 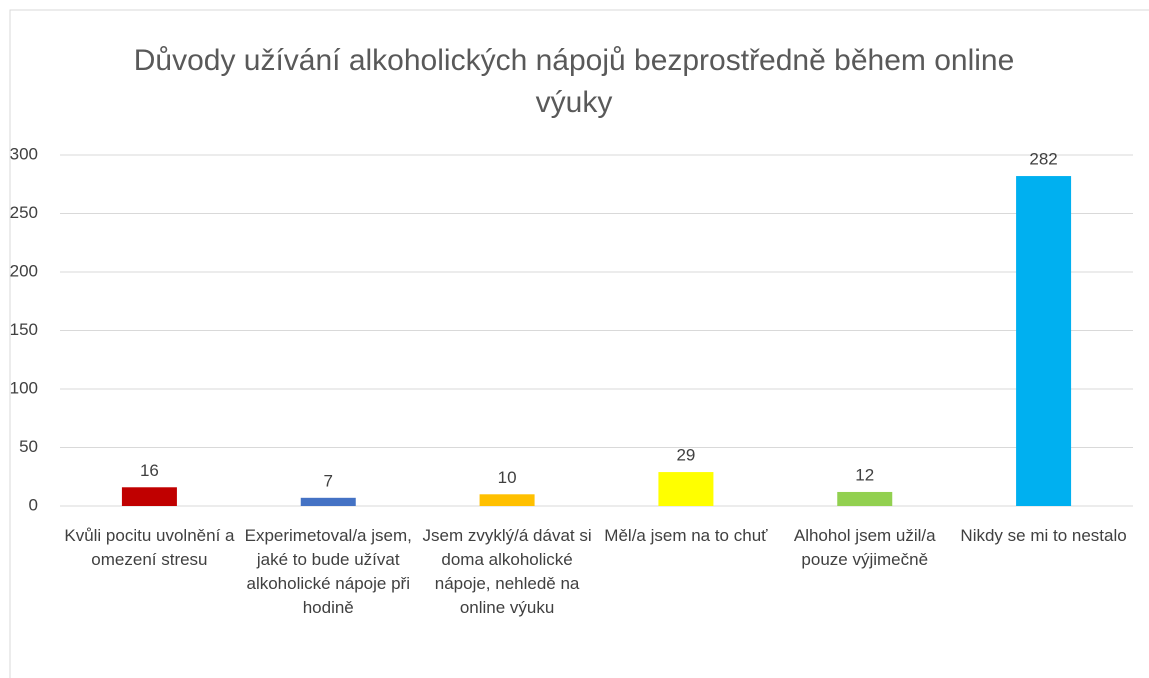 I want to click on y-tick-label: 200, so click(x=24, y=270).